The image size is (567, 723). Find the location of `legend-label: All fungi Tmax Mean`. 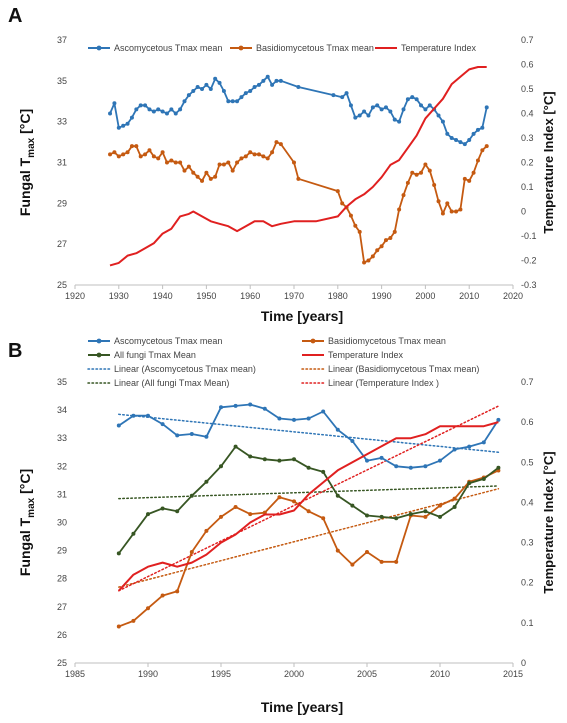

legend-label: All fungi Tmax Mean is located at coordinates (155, 355).